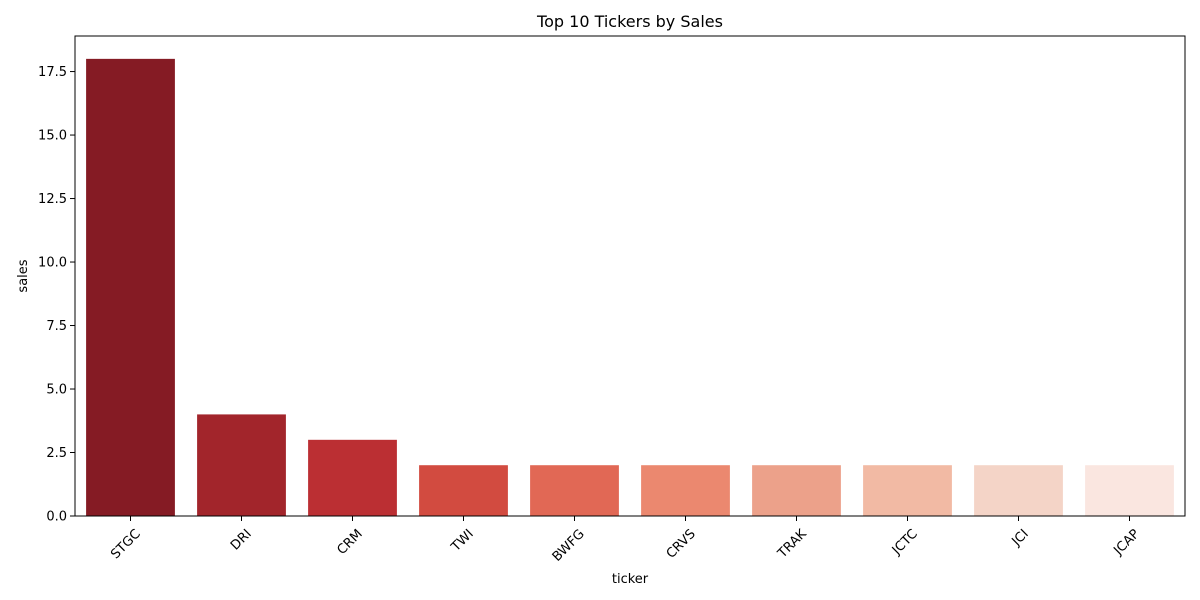 The image size is (1200, 600). Describe the element at coordinates (52, 136) in the screenshot. I see `y-tick-label: 15.0` at that location.